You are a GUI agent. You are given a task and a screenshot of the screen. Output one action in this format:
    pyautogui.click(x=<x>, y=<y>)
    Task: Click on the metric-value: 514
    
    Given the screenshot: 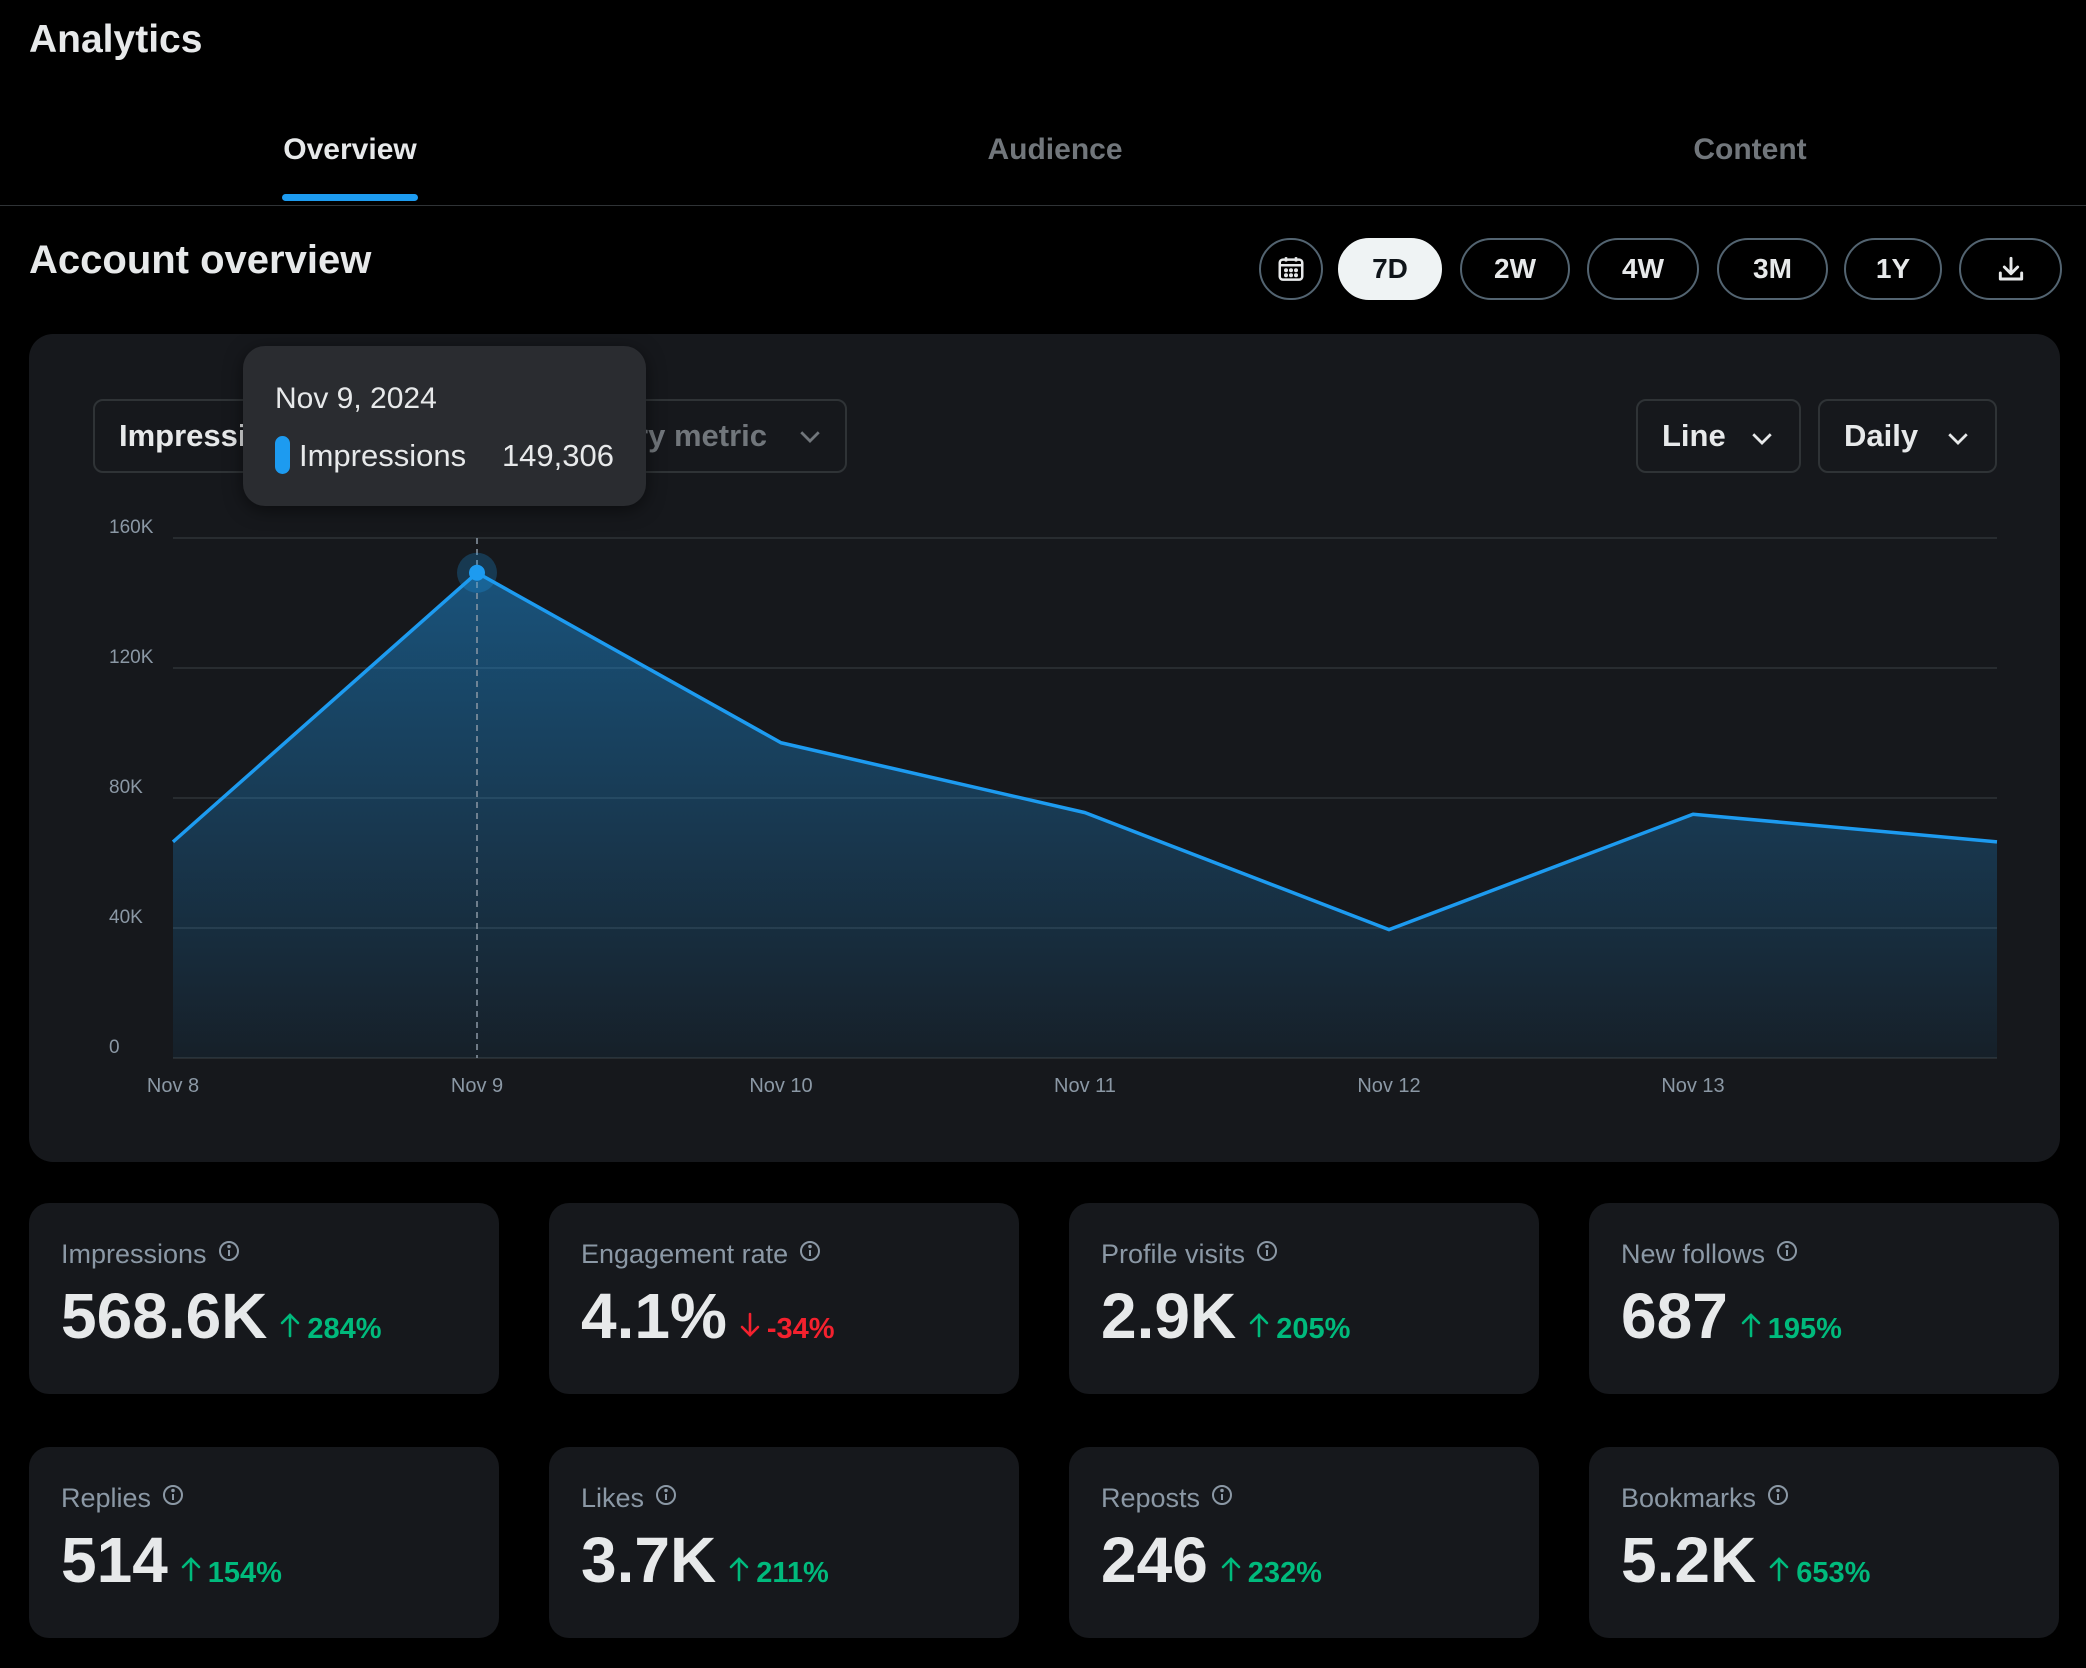 What is the action you would take?
    pyautogui.click(x=114, y=1560)
    